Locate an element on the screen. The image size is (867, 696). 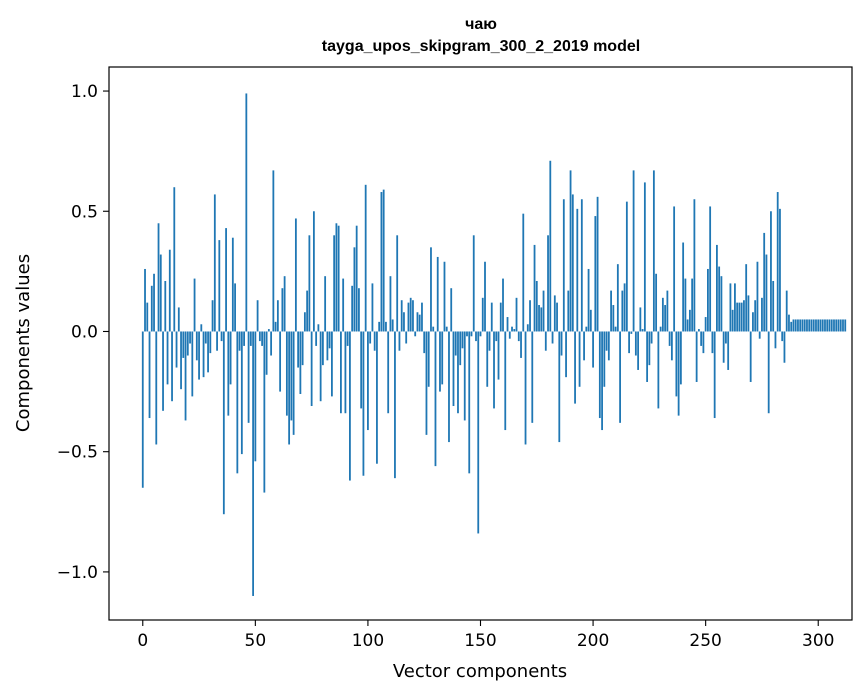
y-tick-label: −1.0 is located at coordinates (77, 573).